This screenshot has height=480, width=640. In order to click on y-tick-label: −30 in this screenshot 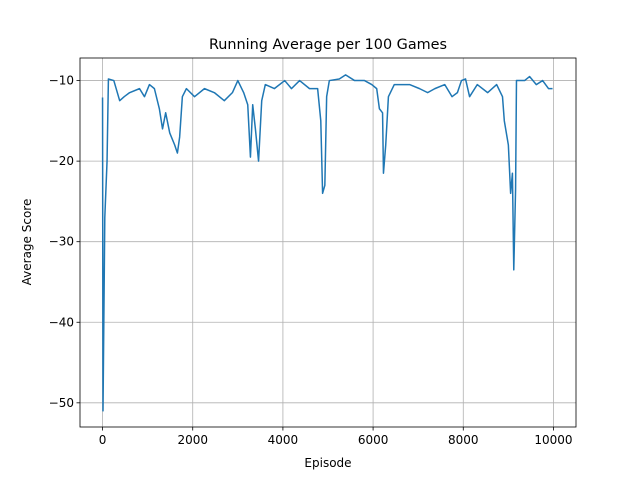, I will do `click(61, 242)`.